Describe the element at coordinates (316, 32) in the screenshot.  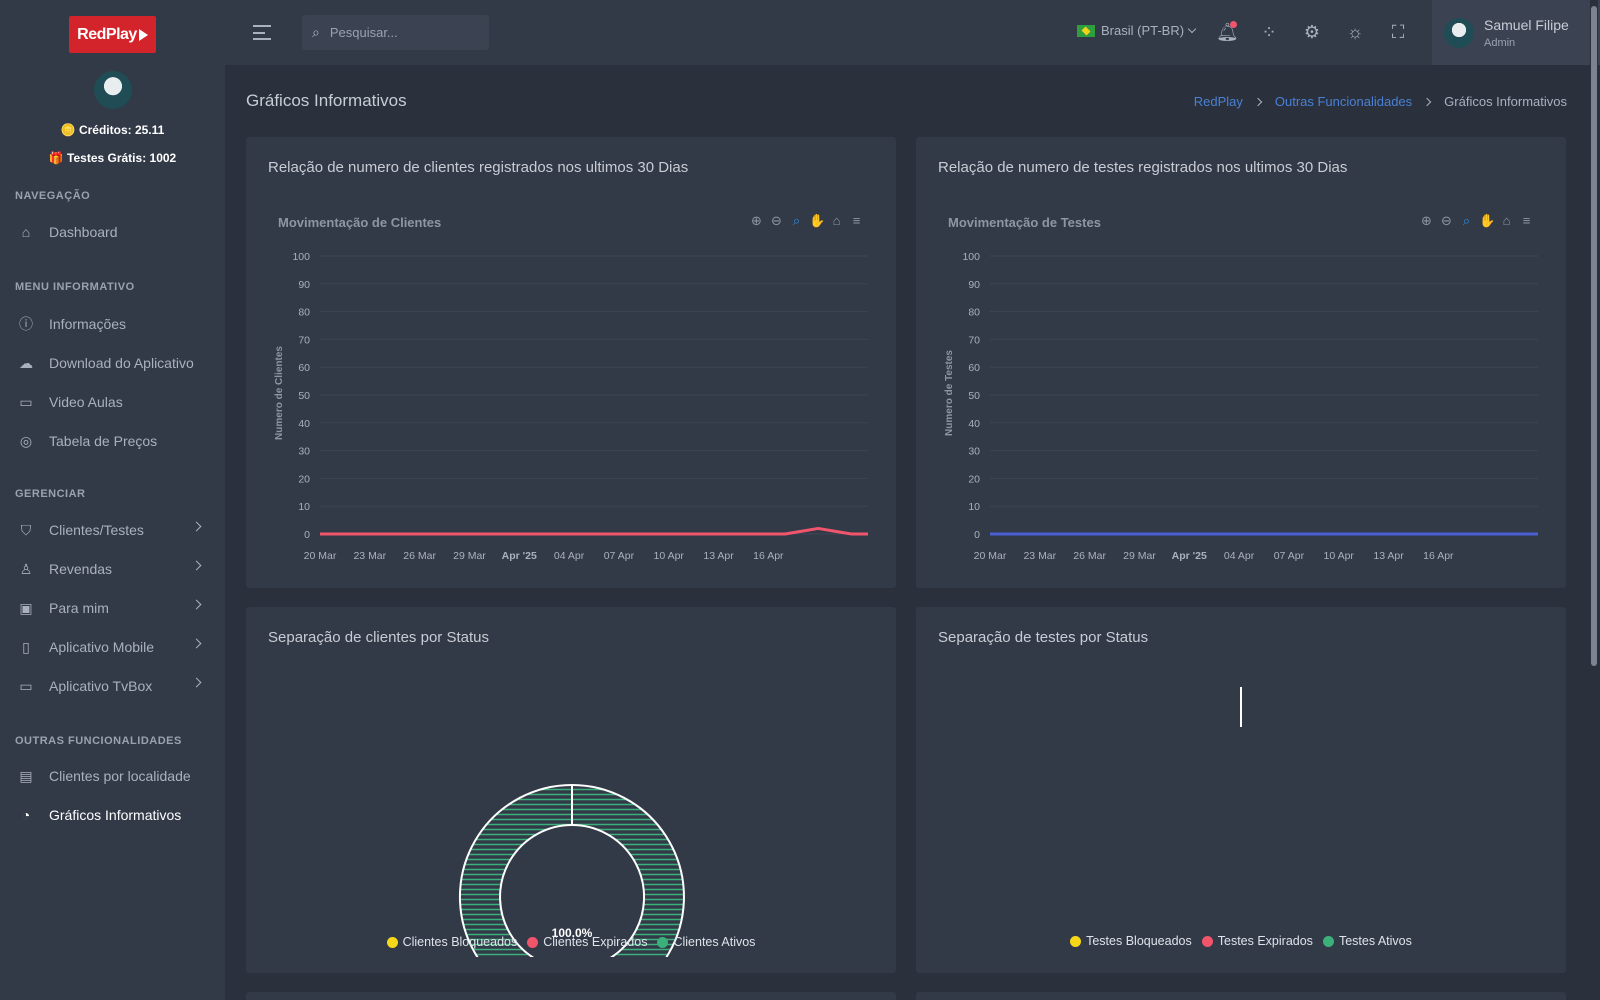
I see `search-icon: ⌕` at that location.